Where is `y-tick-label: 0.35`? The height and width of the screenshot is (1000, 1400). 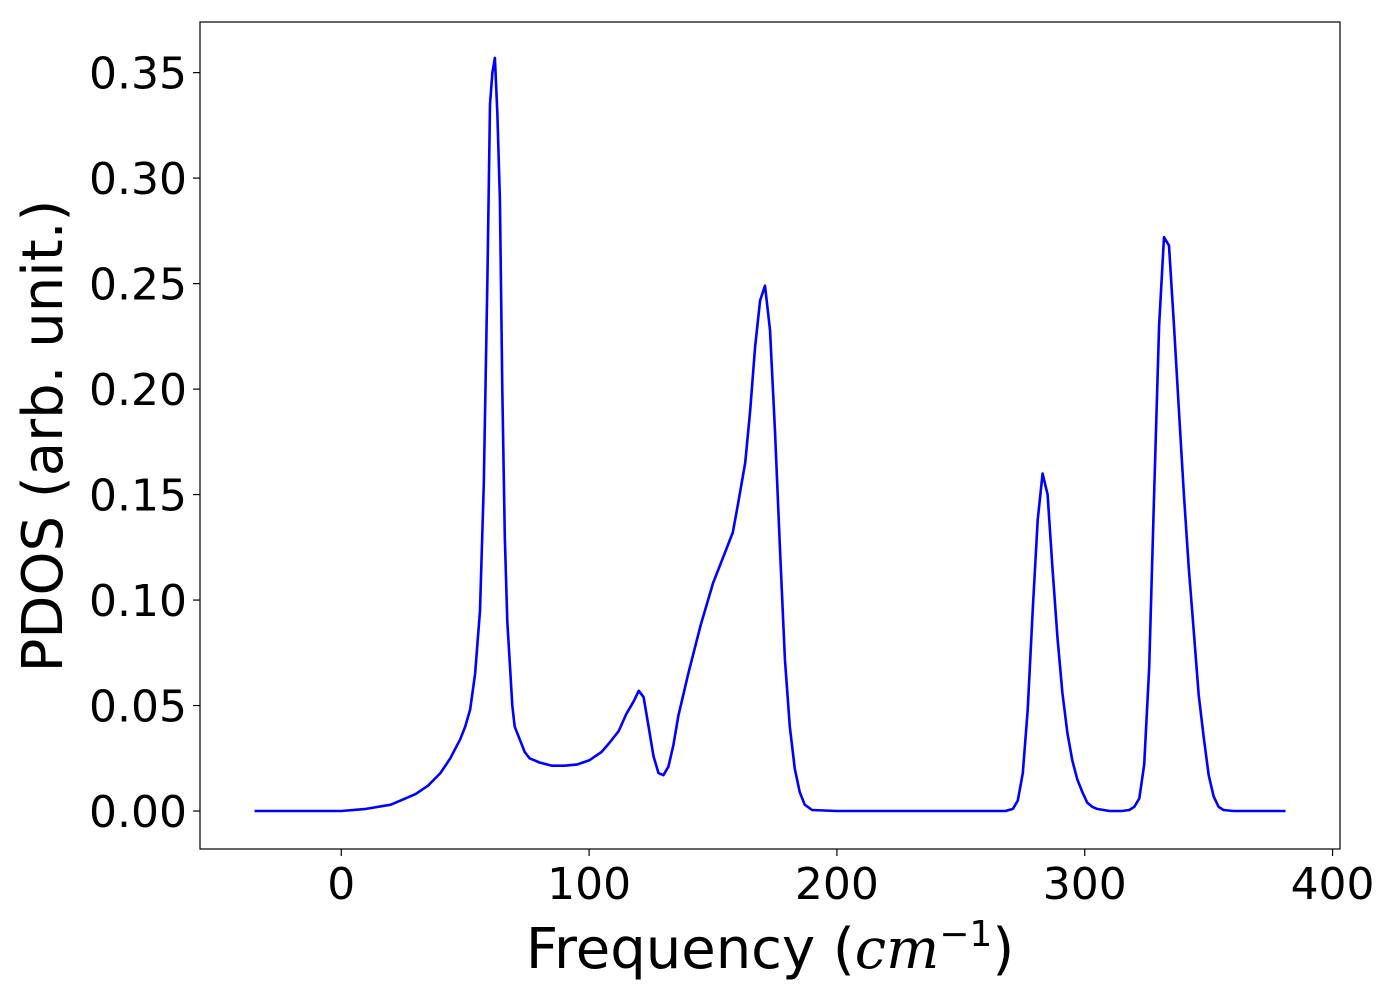 y-tick-label: 0.35 is located at coordinates (138, 74).